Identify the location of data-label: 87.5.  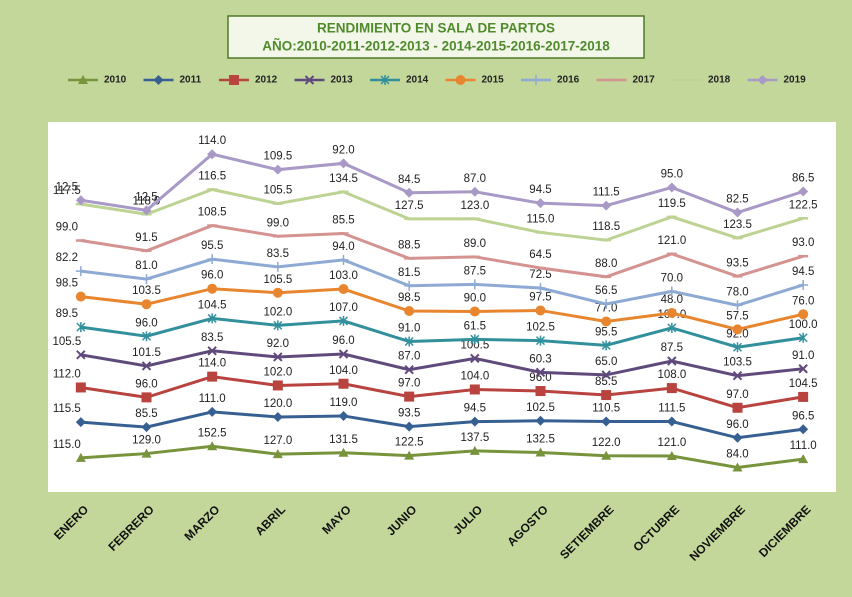
(672, 348).